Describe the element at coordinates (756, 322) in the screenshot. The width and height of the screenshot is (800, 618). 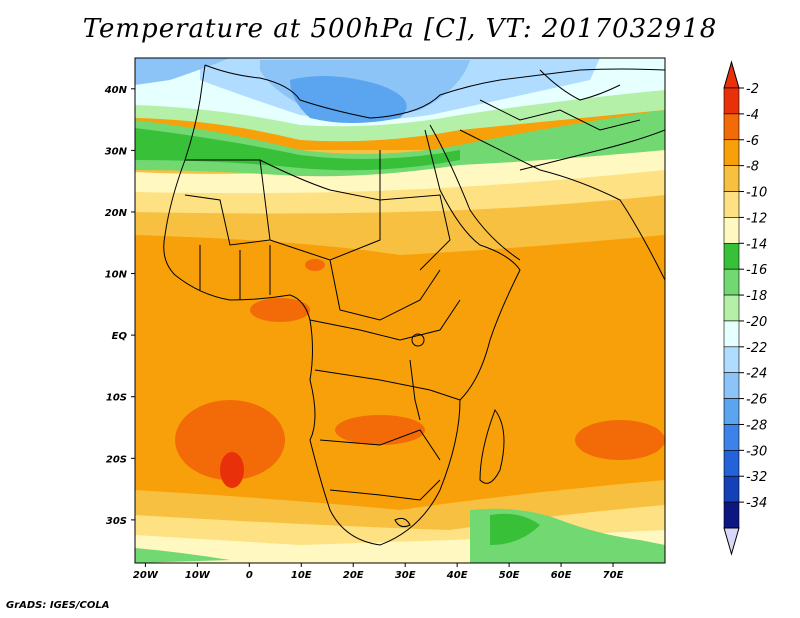
I see `colorbar-label: -20` at that location.